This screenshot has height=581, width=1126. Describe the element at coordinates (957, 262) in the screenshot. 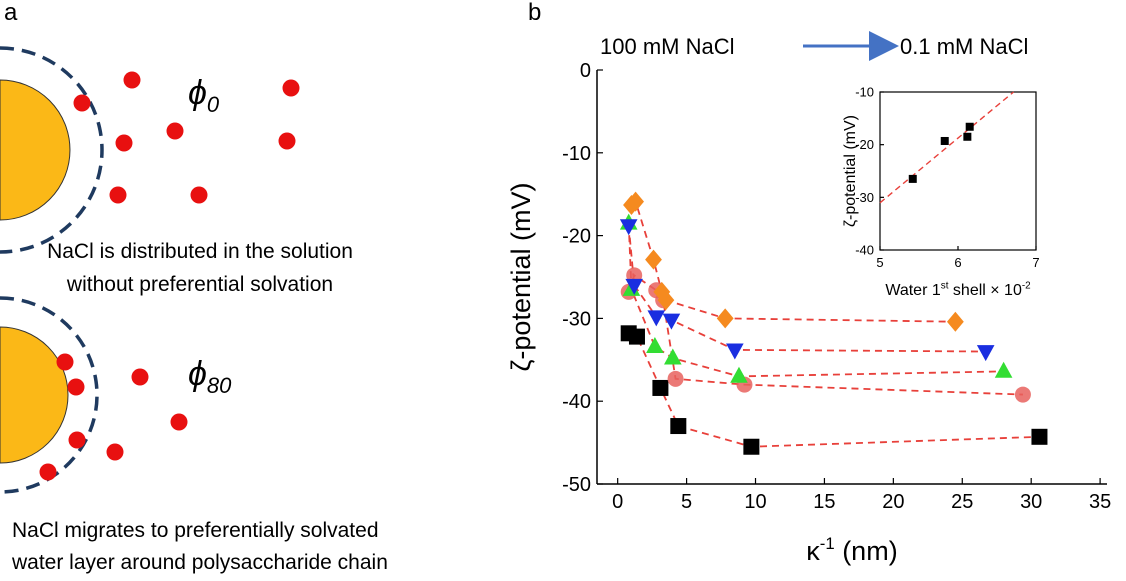

I see `x-tick-label: 6` at that location.